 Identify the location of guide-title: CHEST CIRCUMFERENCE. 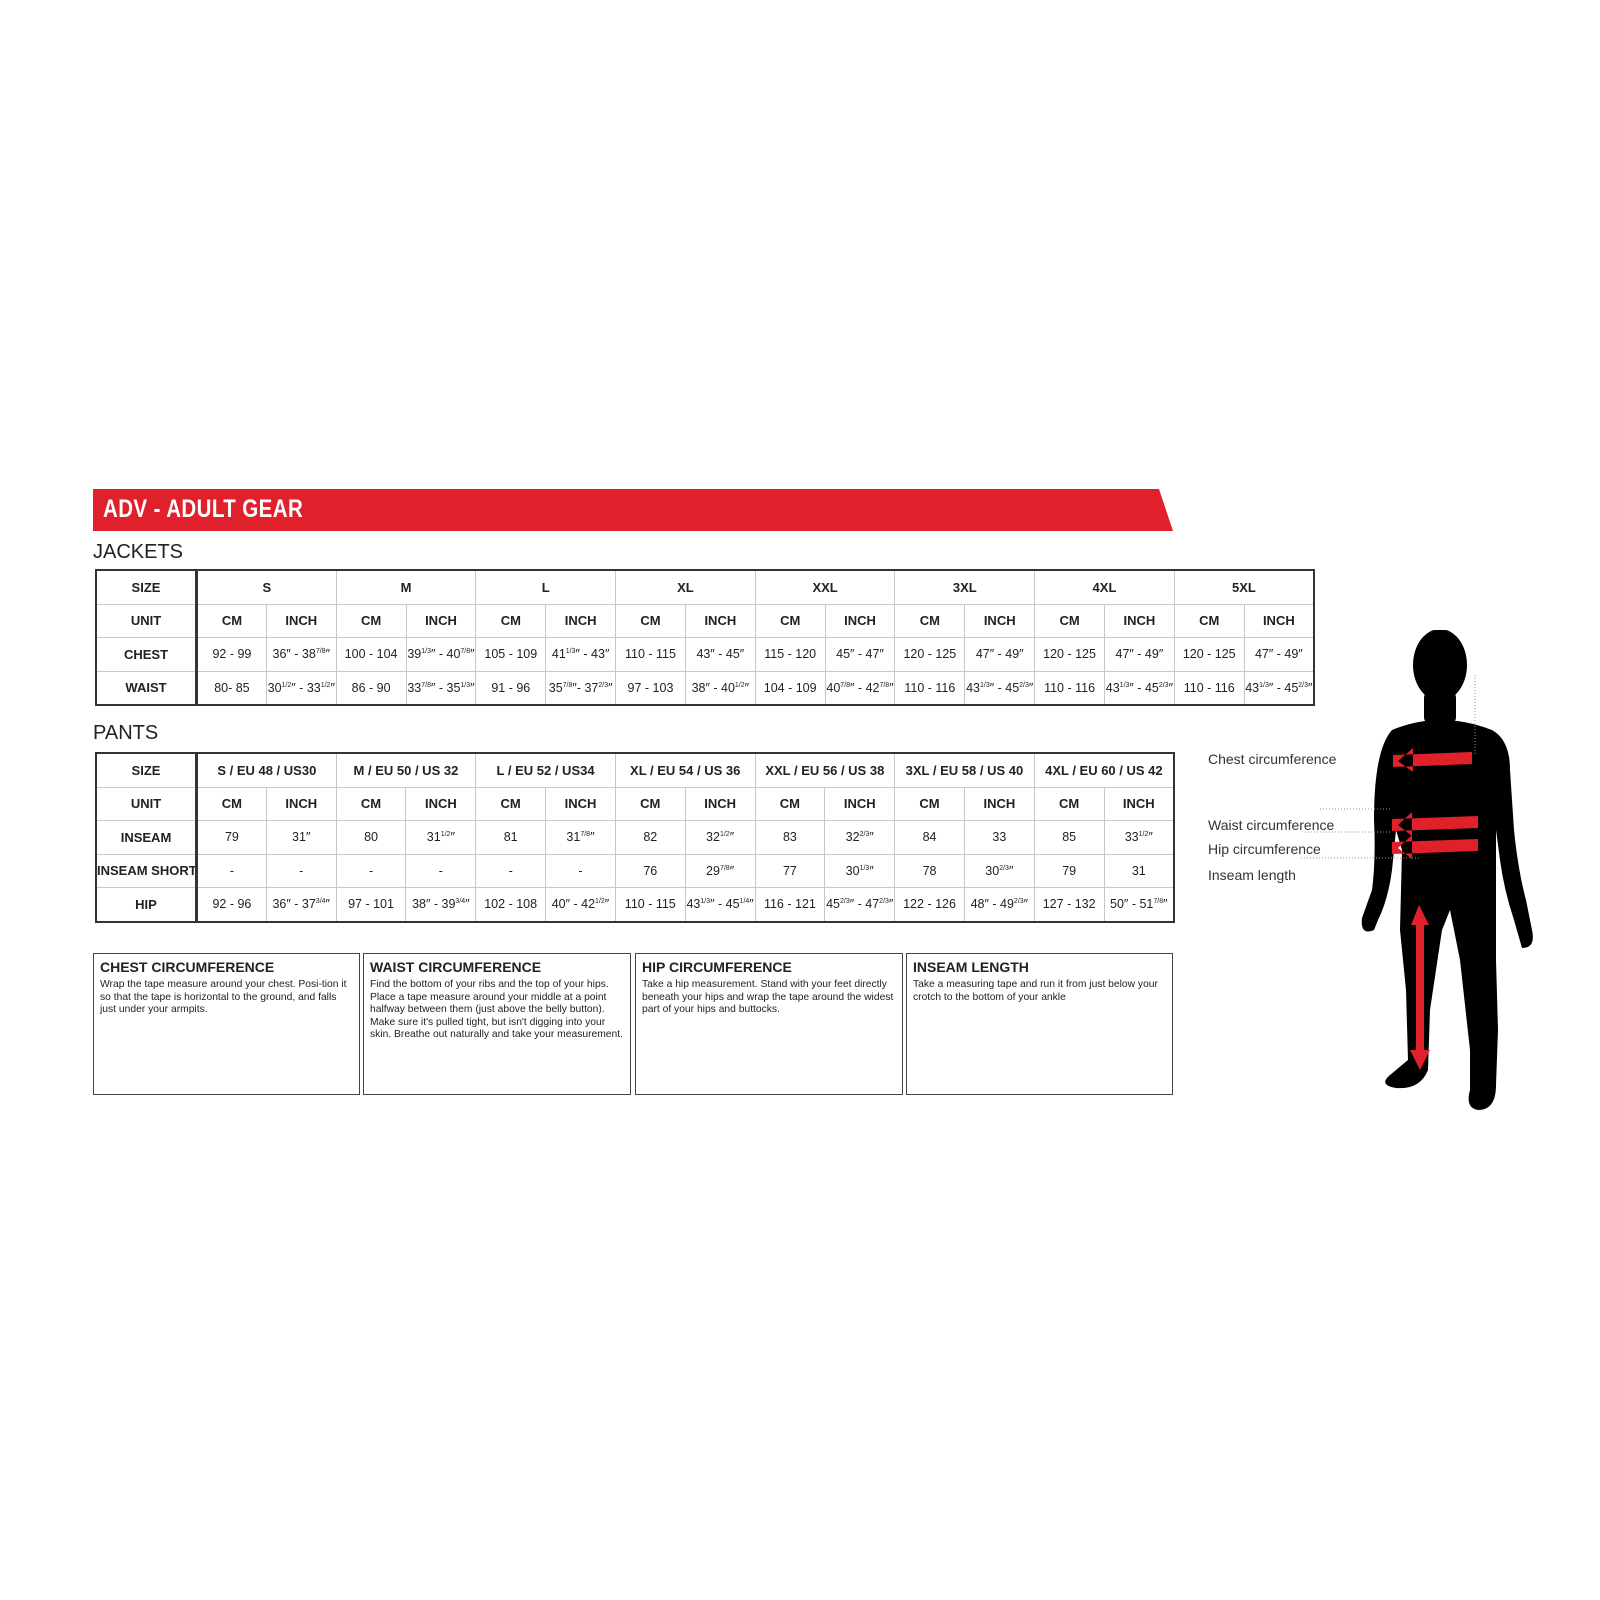
(187, 967).